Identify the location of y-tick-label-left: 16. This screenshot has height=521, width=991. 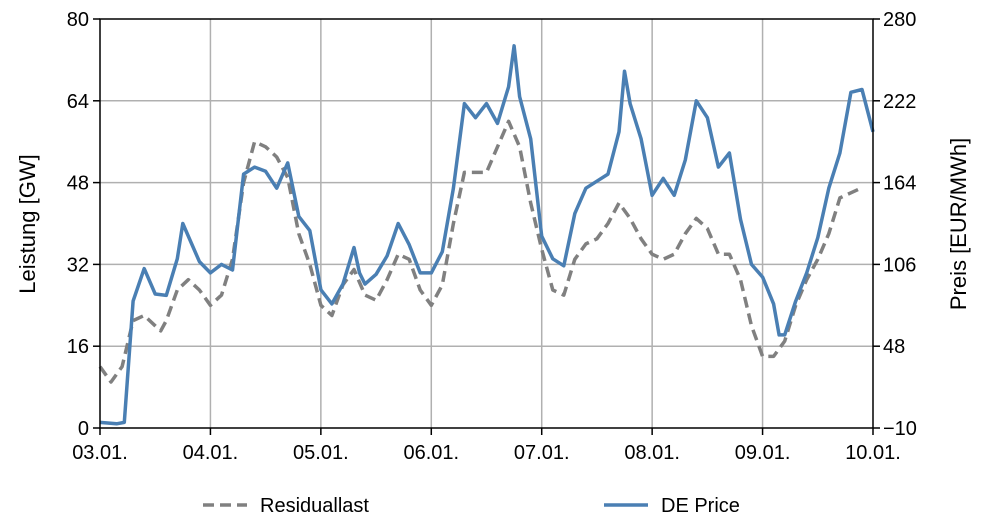
(78, 347).